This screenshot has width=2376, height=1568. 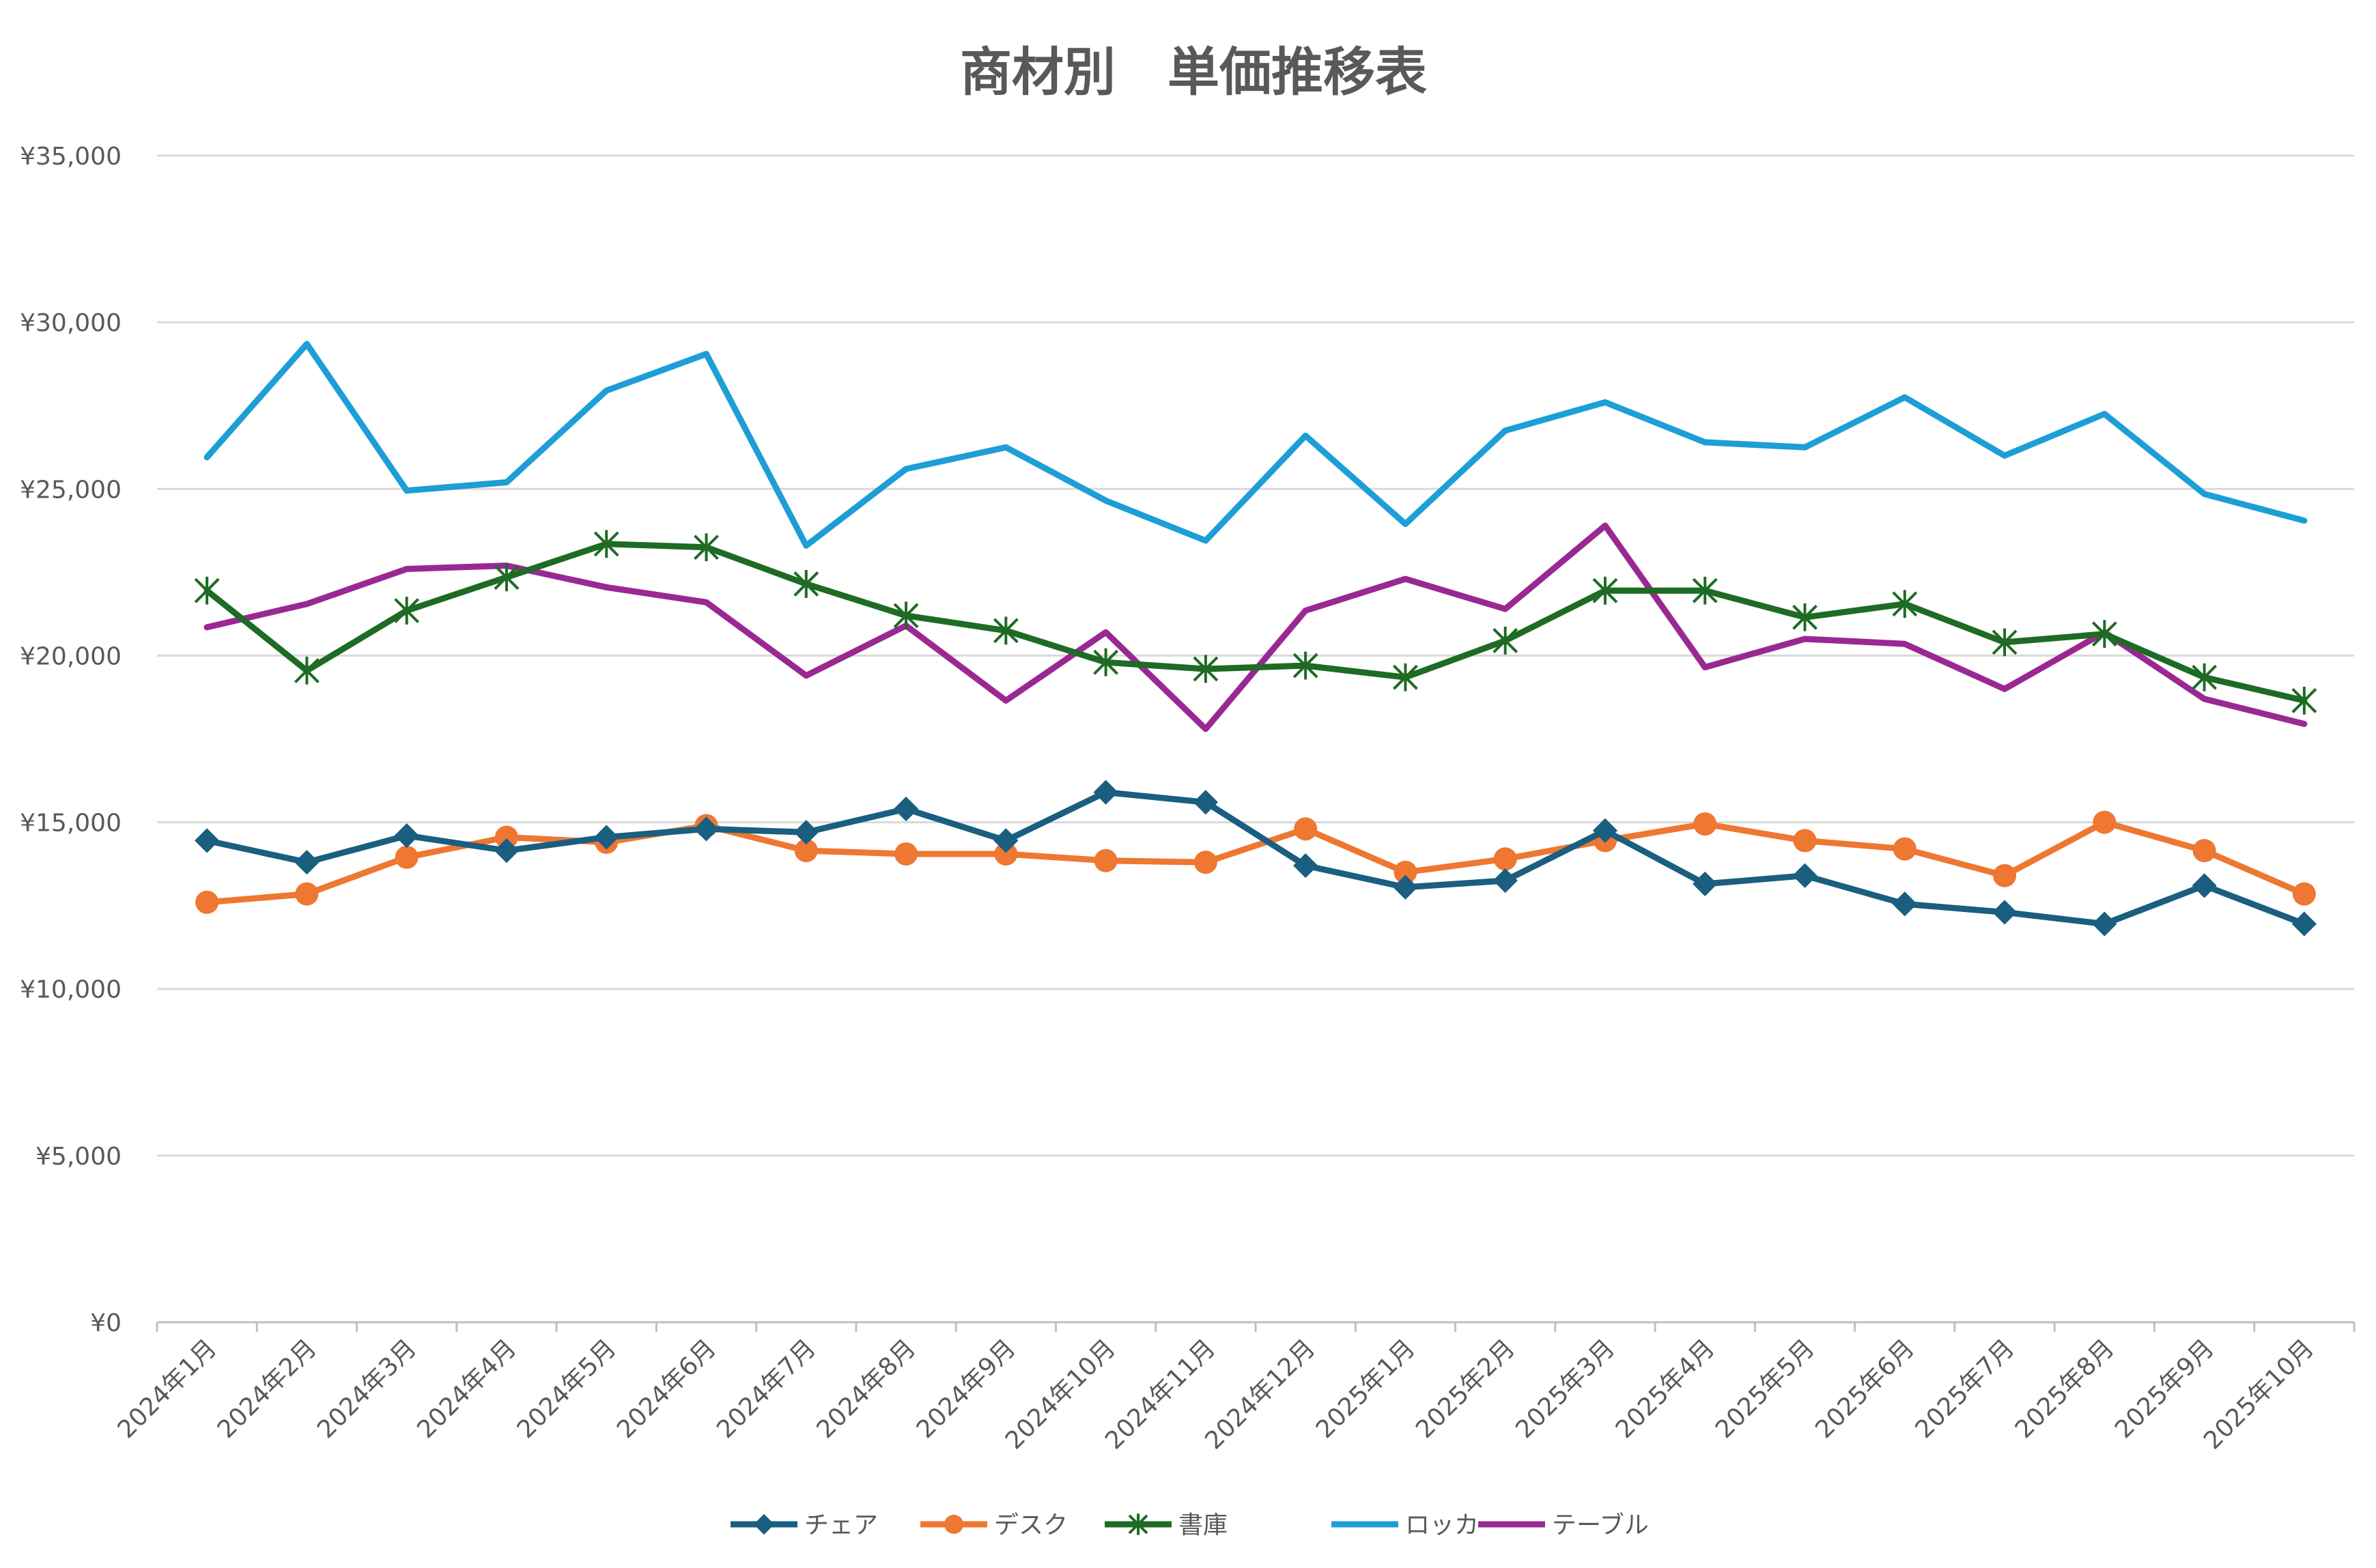 What do you see at coordinates (1765, 1389) in the screenshot?
I see `x-tick-label: 2025年5月` at bounding box center [1765, 1389].